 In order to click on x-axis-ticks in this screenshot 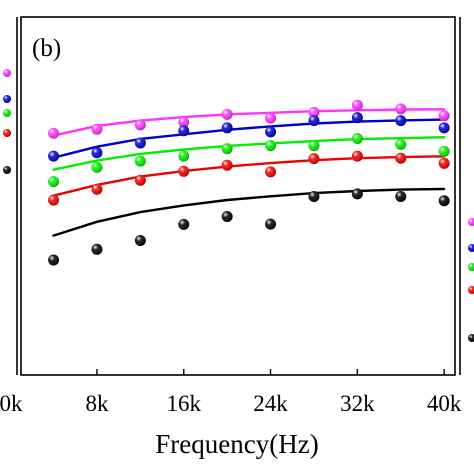, I will do `click(270, 372)`.